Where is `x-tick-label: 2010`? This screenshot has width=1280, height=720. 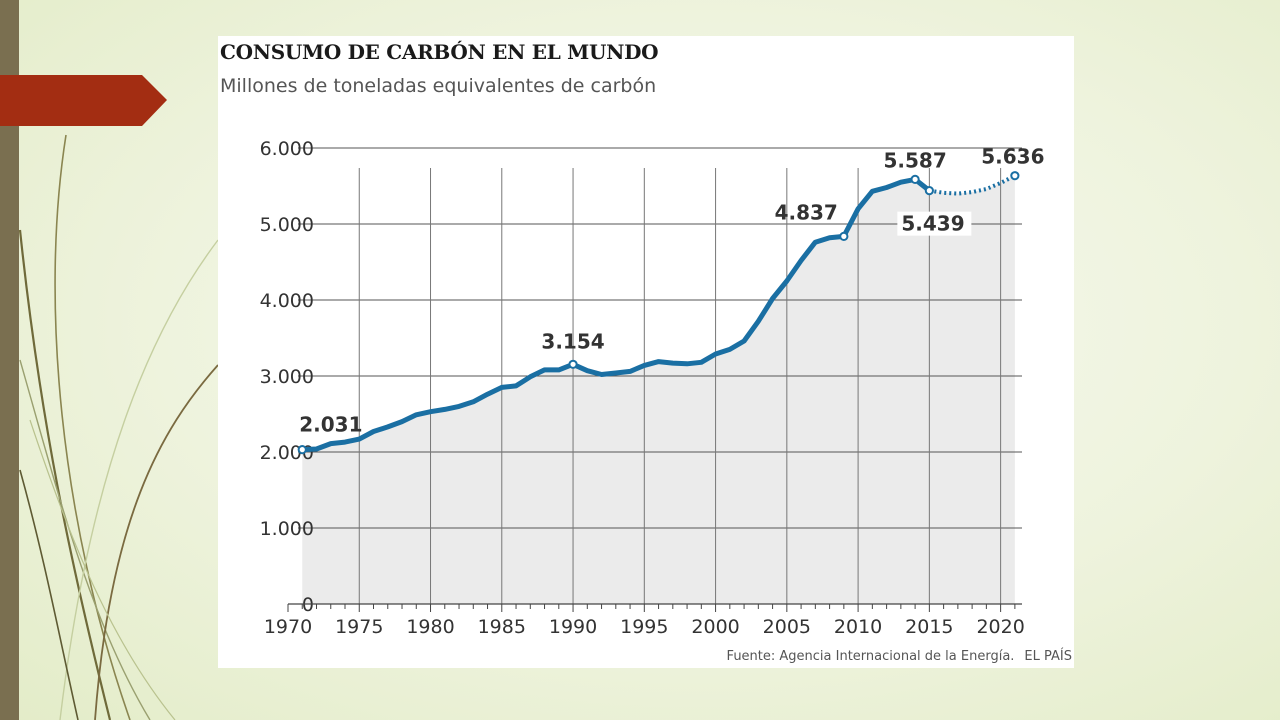 x-tick-label: 2010 is located at coordinates (858, 627).